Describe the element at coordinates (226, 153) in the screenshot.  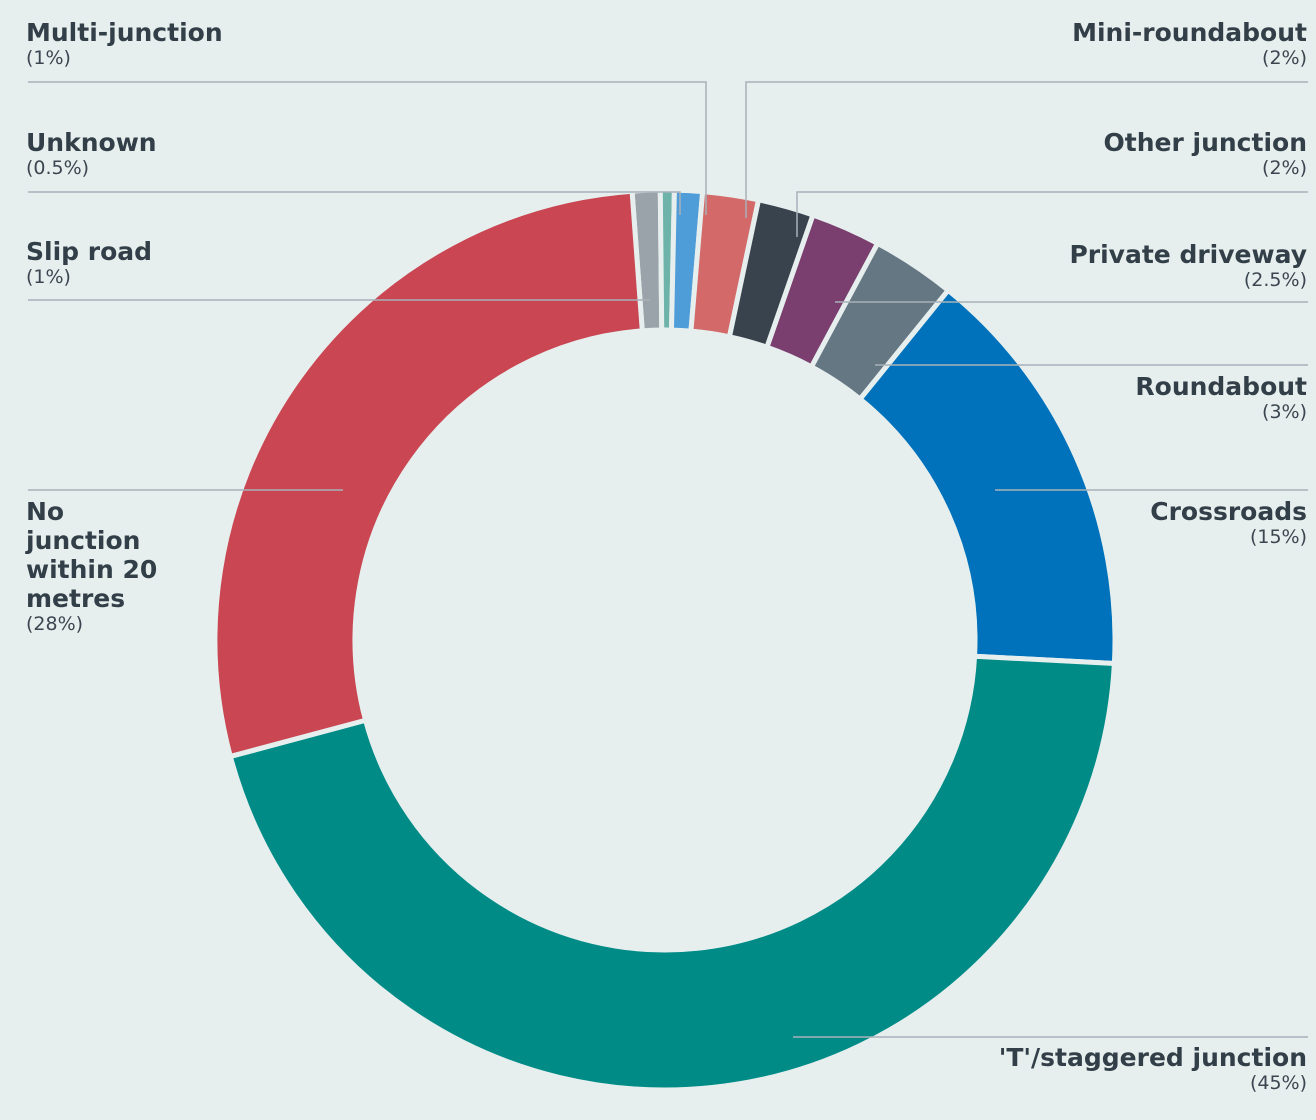
I see `slice-label: Unknown (0.5%)` at that location.